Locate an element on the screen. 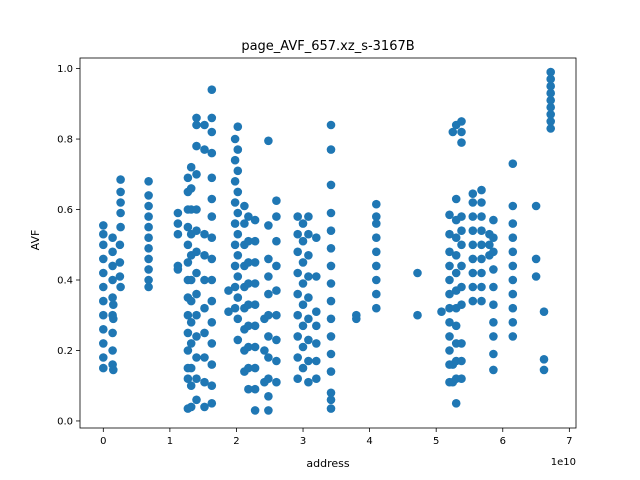  chart-title: page_AVF_657.xz_s-3167B is located at coordinates (327, 46).